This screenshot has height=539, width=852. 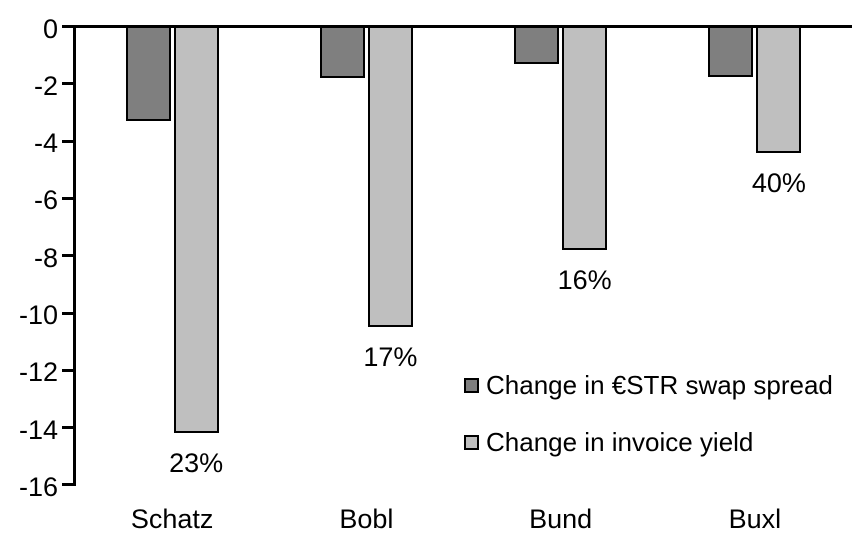 What do you see at coordinates (731, 51) in the screenshot?
I see `bar-swap-spread-buxl` at bounding box center [731, 51].